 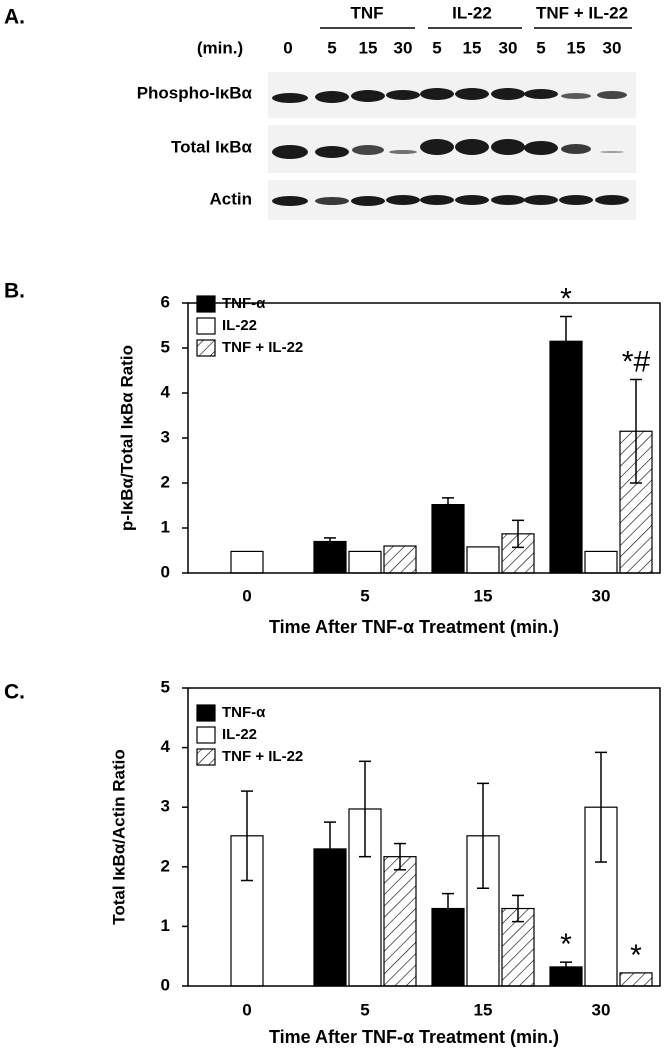 I want to click on y-tick-label: 6, so click(x=165, y=301).